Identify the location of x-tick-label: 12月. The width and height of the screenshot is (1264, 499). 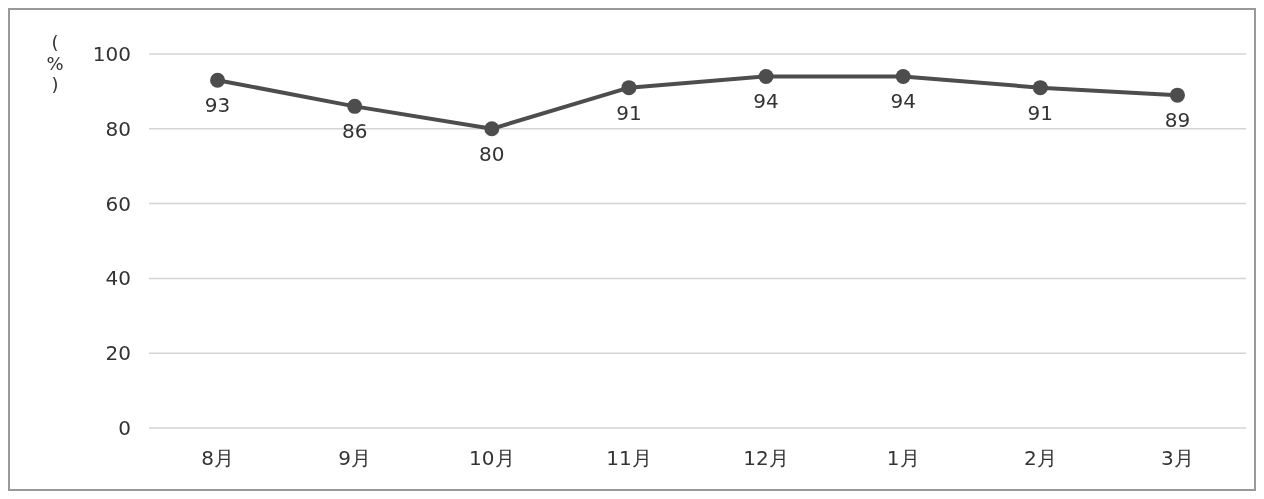
(766, 458).